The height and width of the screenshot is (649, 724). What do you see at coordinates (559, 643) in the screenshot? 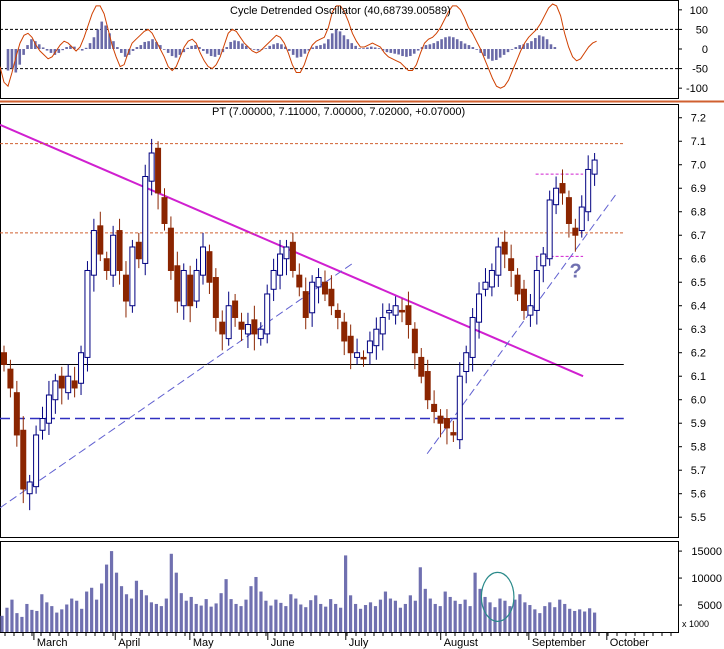
I see `month-label: September` at bounding box center [559, 643].